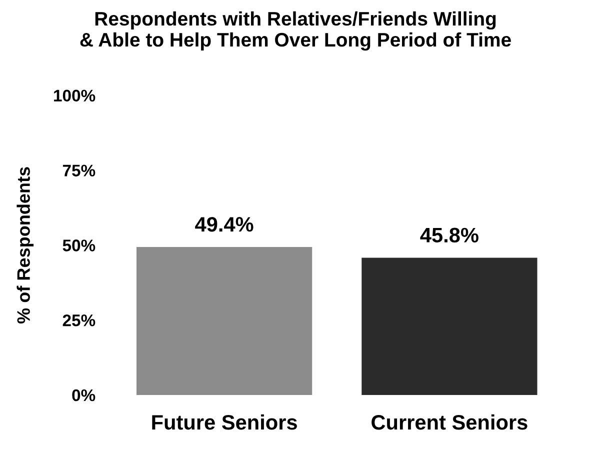  Describe the element at coordinates (75, 96) in the screenshot. I see `y-tick-label: 100%` at that location.